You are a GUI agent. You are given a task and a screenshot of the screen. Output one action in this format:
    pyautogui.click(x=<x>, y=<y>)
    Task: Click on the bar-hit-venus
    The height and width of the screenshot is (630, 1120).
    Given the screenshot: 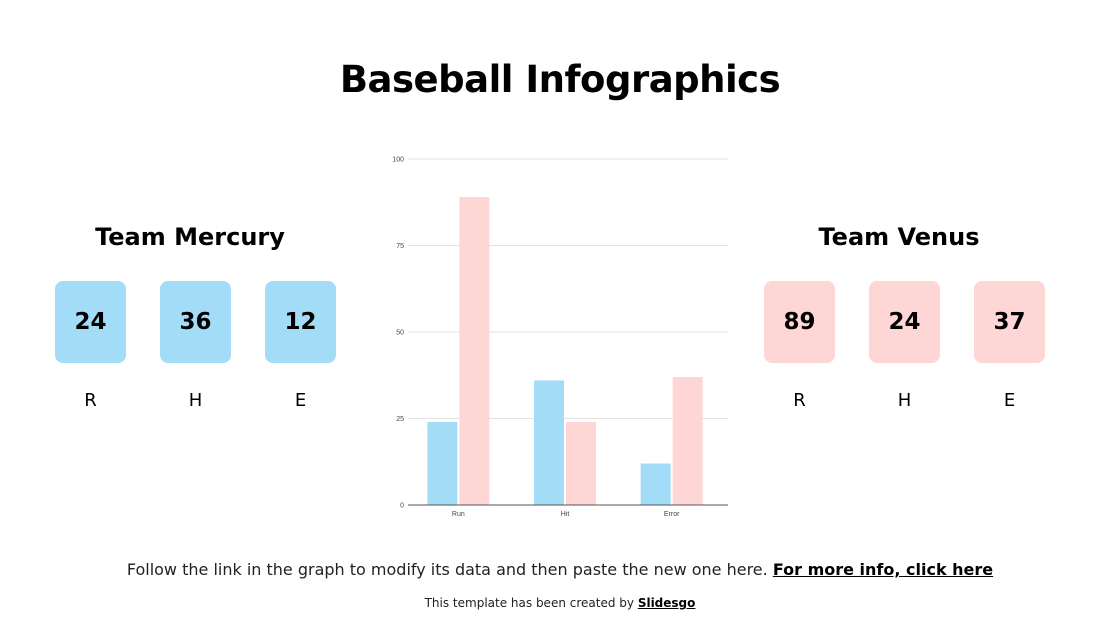 What is the action you would take?
    pyautogui.click(x=581, y=463)
    